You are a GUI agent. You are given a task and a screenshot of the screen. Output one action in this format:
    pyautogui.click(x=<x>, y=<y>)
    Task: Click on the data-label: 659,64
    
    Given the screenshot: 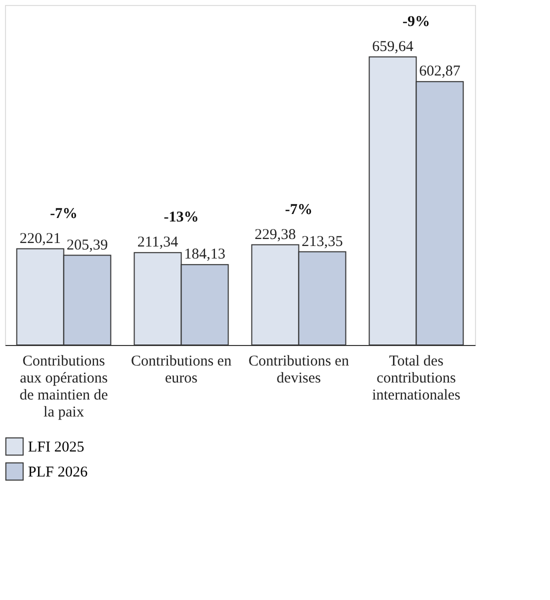 What is the action you would take?
    pyautogui.click(x=393, y=46)
    